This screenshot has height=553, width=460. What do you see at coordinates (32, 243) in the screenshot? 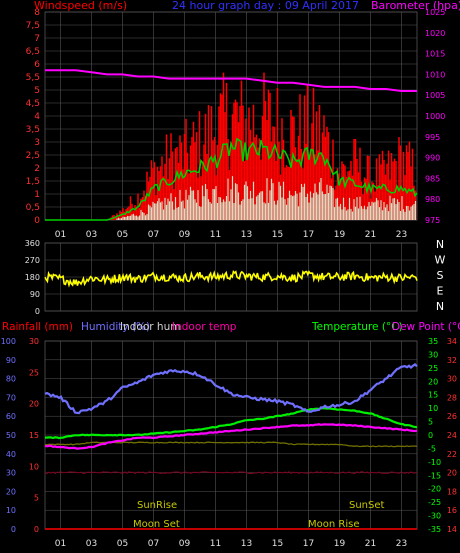
I see `direction-y-tick-label: 360` at bounding box center [32, 243].